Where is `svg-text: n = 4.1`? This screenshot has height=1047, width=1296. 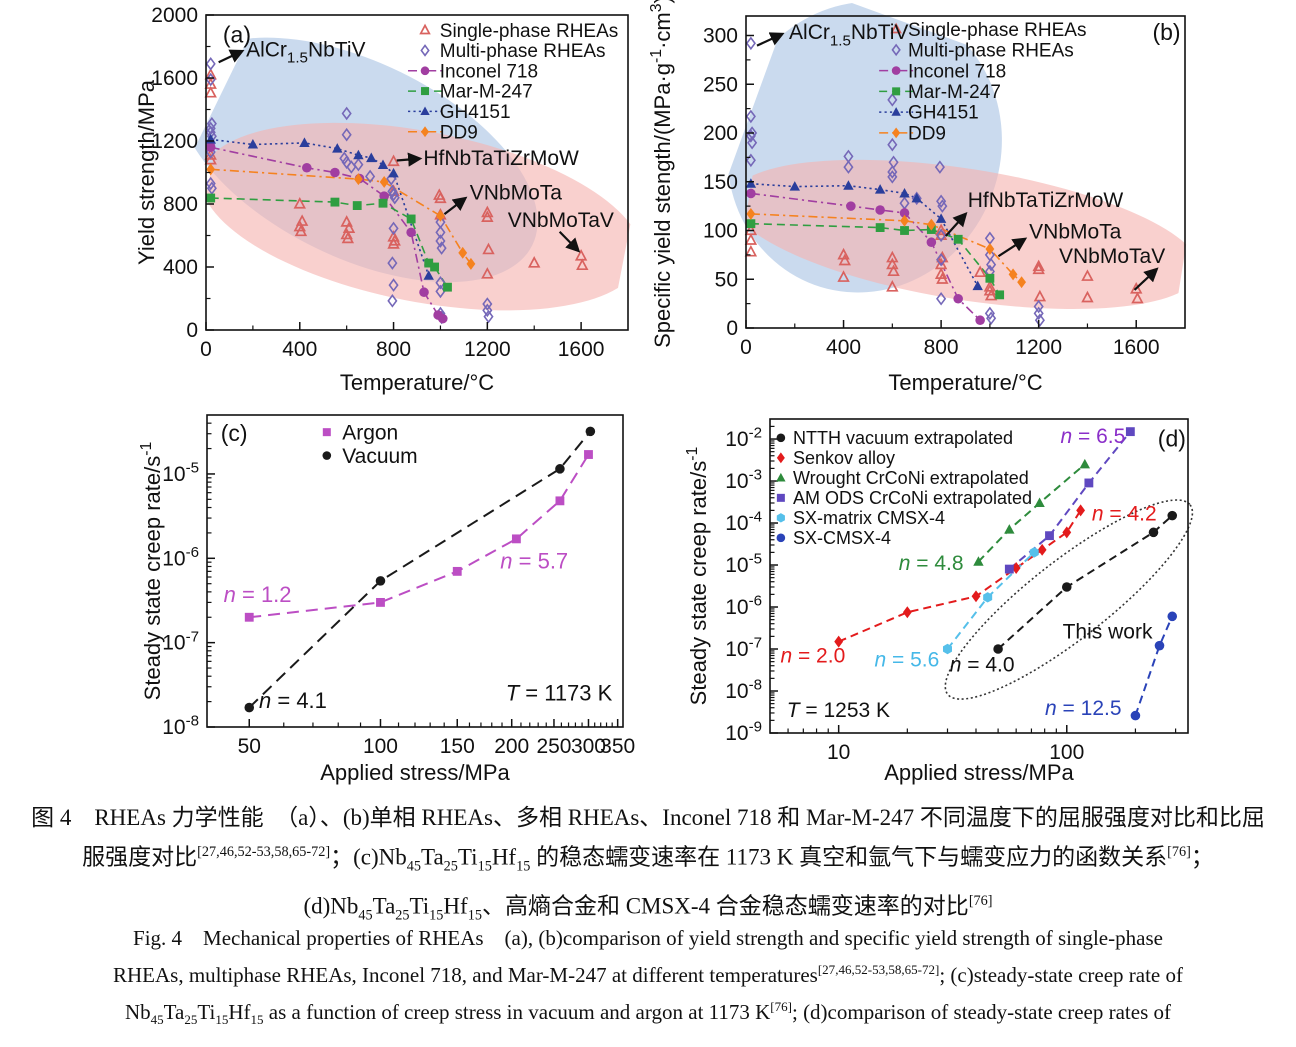 svg-text: n = 4.1 is located at coordinates (293, 700).